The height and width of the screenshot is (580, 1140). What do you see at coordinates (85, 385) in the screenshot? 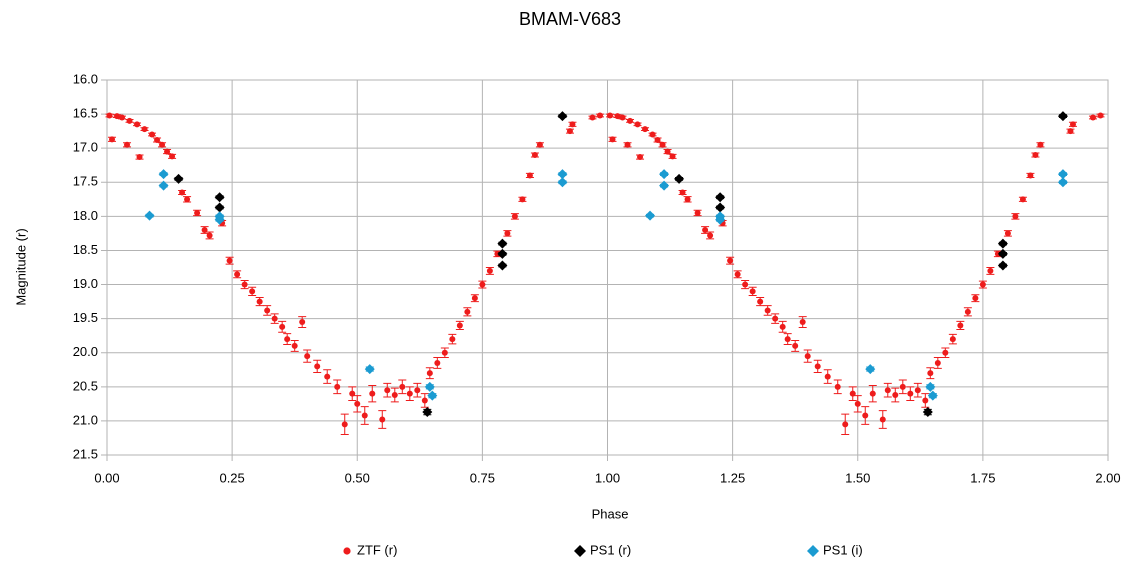
I see `y-tick-label: 20.5` at bounding box center [85, 385].